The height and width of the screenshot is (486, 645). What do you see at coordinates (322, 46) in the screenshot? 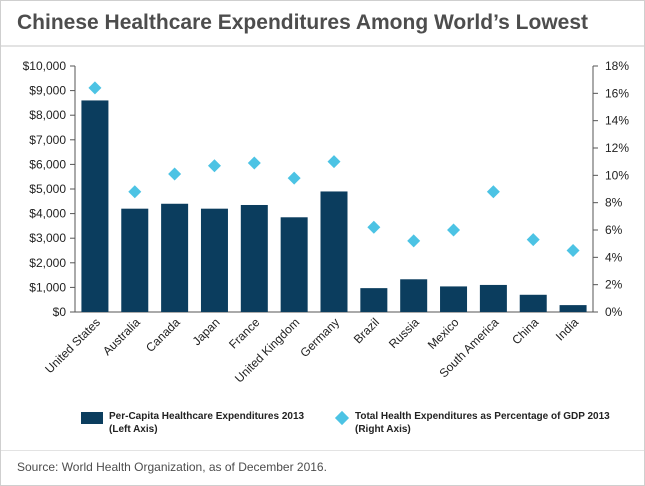
I see `title-divider` at bounding box center [322, 46].